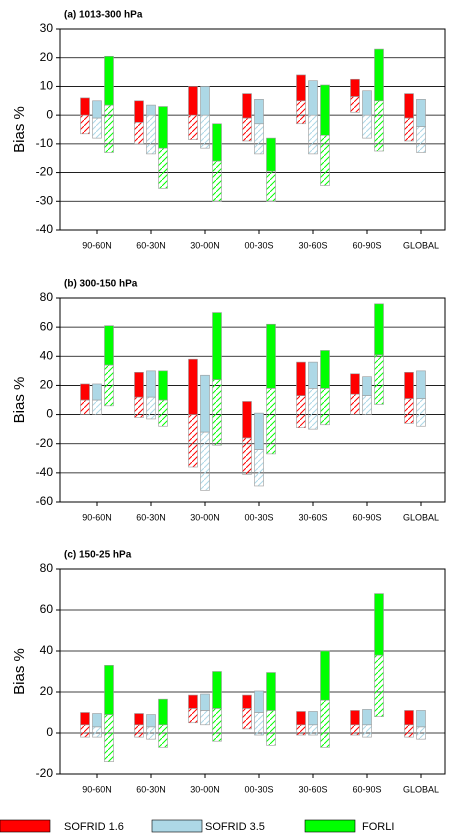  I want to click on legend-label: SOFRID 1.6, so click(94, 827).